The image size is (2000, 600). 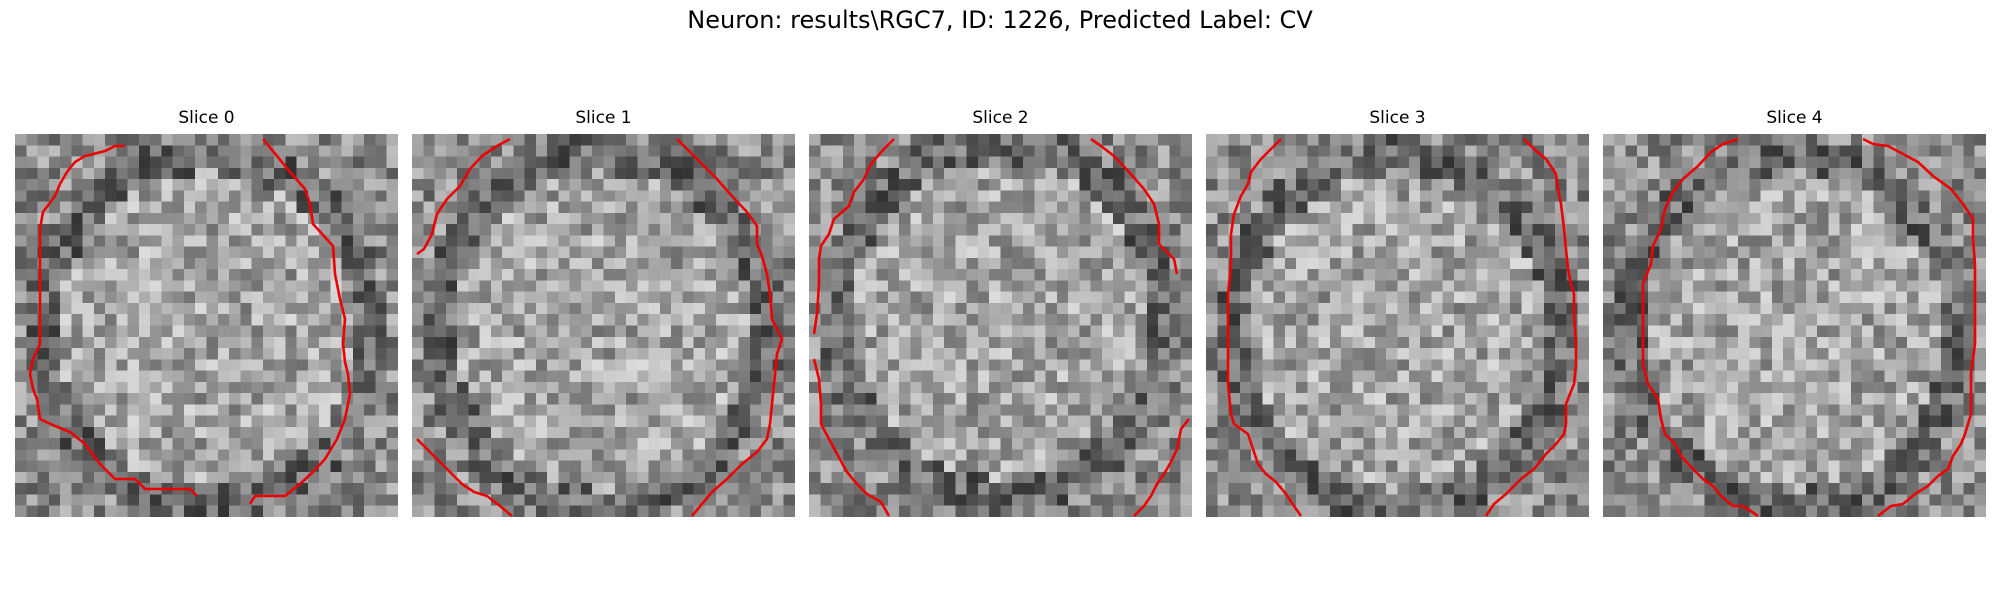 I want to click on slice-panel-2: Slice 2, so click(x=1000, y=311).